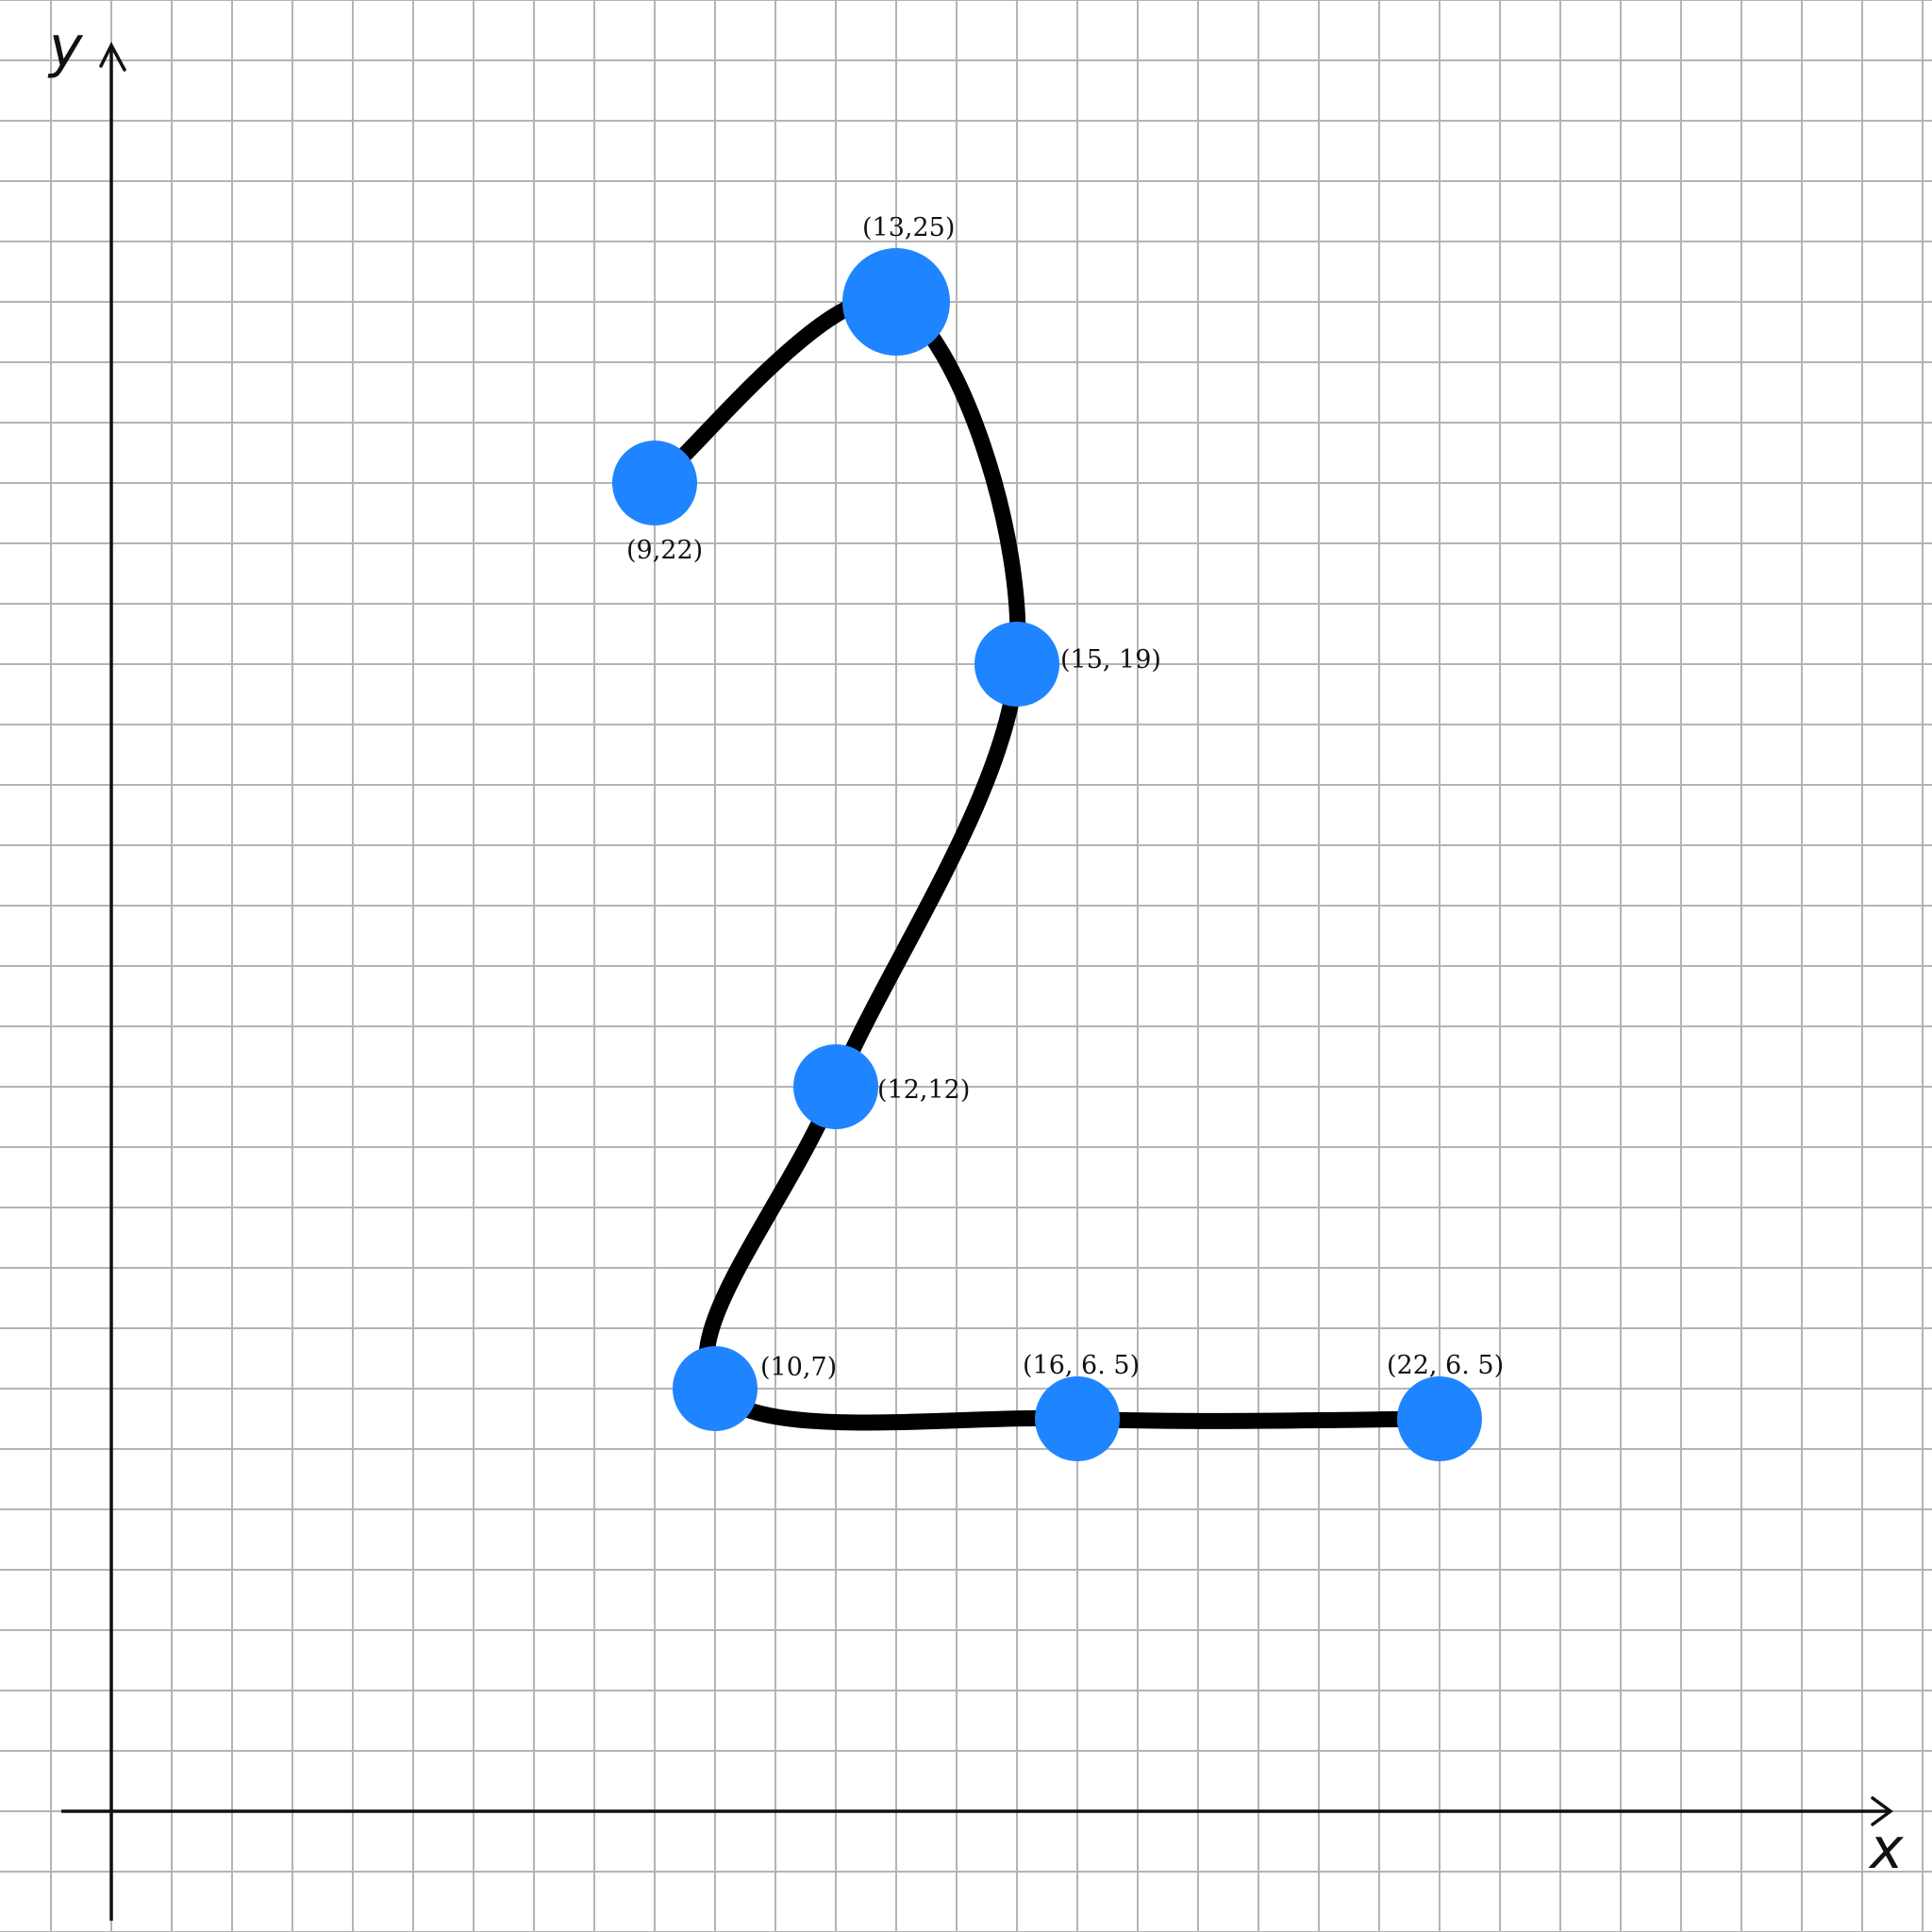 Image resolution: width=1932 pixels, height=1932 pixels. What do you see at coordinates (1446, 1366) in the screenshot?
I see `data-point-label: (22, 6. 5)` at bounding box center [1446, 1366].